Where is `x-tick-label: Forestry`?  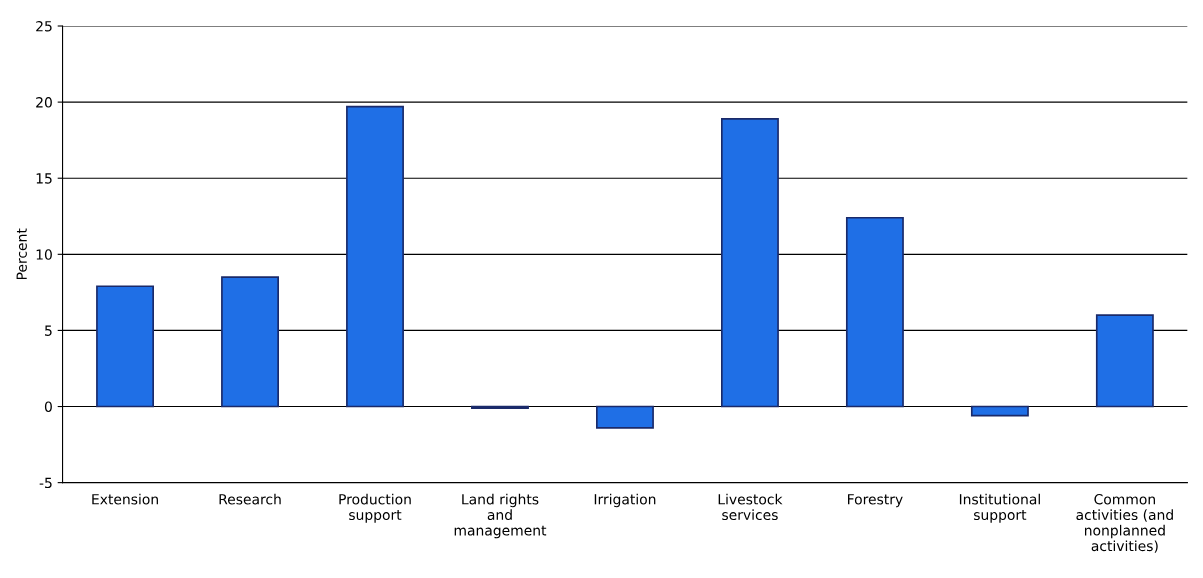
x-tick-label: Forestry is located at coordinates (875, 501).